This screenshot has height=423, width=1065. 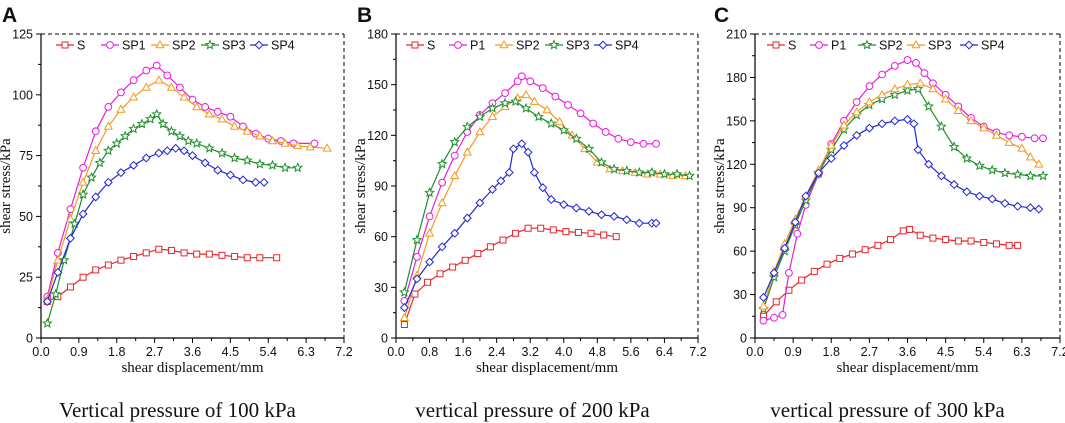 What do you see at coordinates (838, 46) in the screenshot?
I see `legend-label: P1` at bounding box center [838, 46].